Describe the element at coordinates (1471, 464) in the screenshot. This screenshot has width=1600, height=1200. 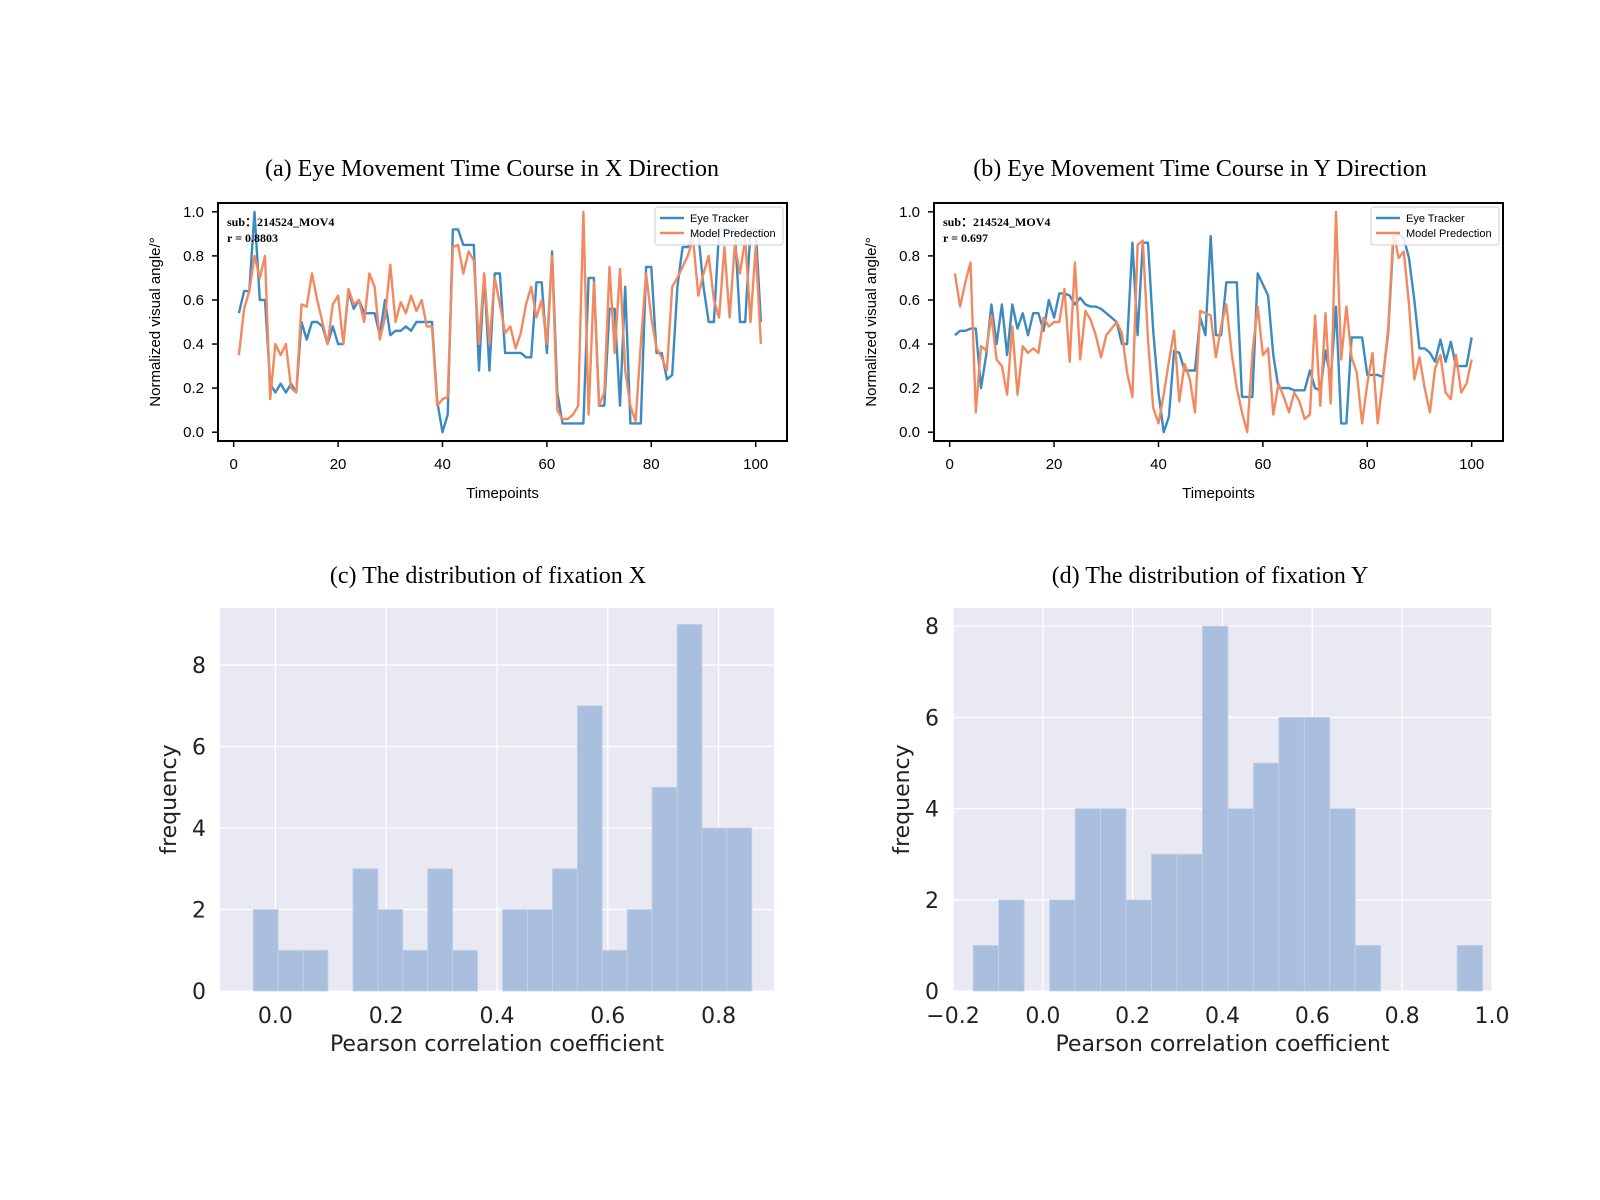
I see `x-tick-label: 100` at that location.